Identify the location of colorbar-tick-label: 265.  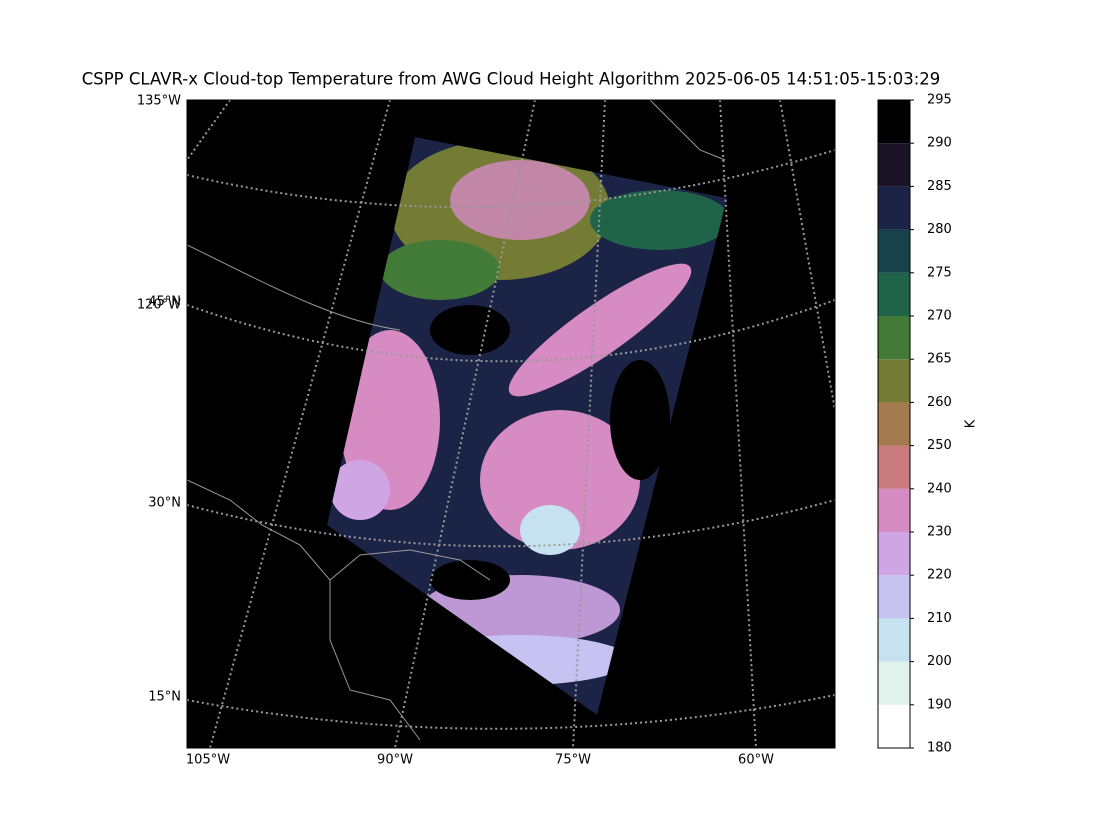
(939, 359).